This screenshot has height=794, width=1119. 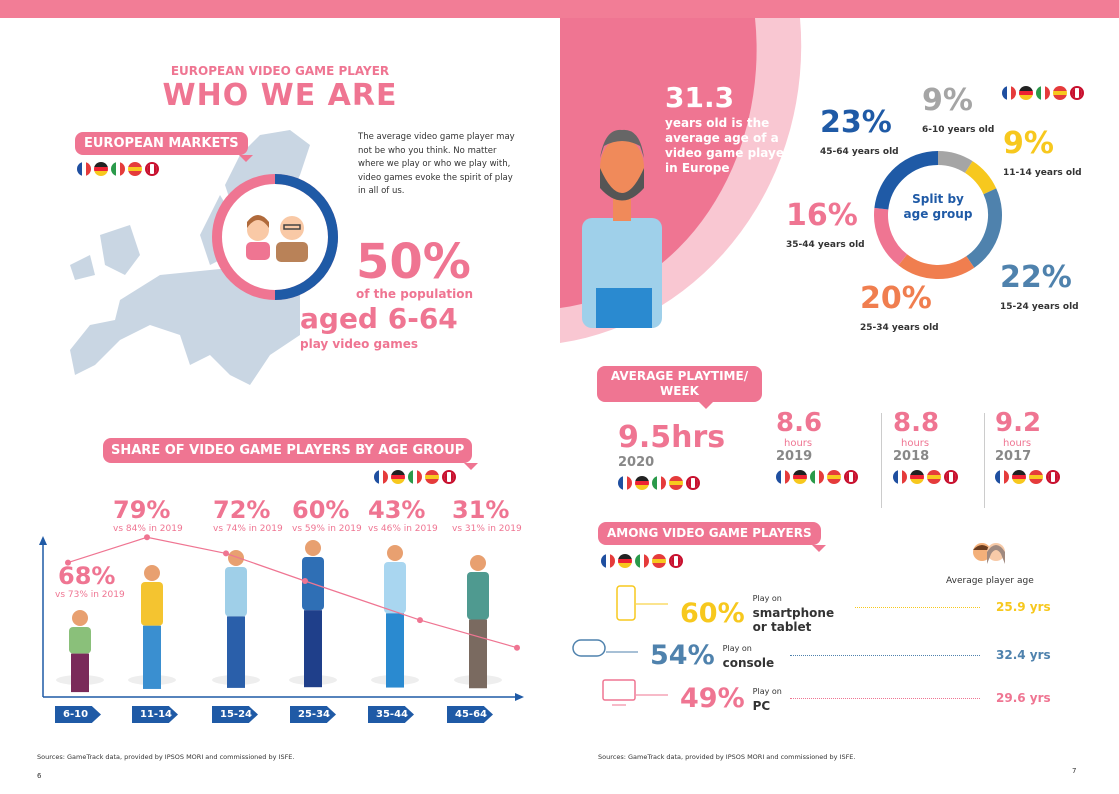 What do you see at coordinates (280, 95) in the screenshot?
I see `page-title: WHO WE ARE` at bounding box center [280, 95].